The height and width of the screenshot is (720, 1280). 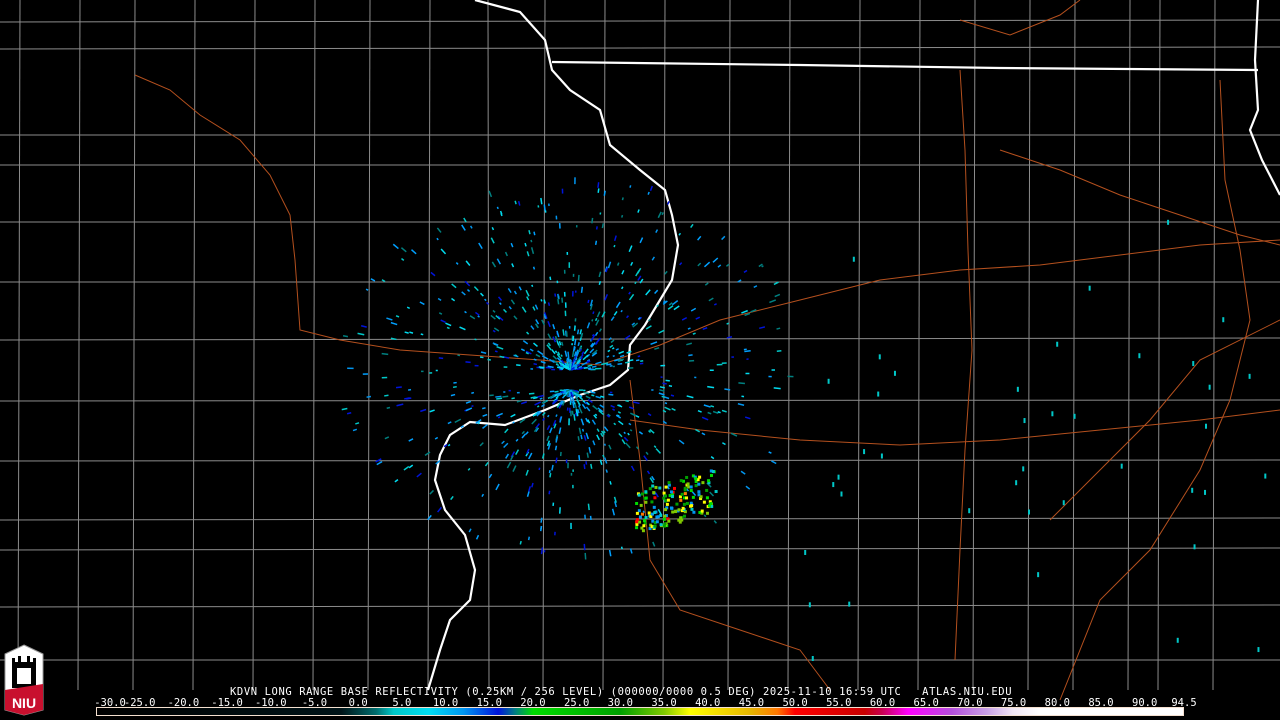 What do you see at coordinates (905, 66) in the screenshot?
I see `state-line-north` at bounding box center [905, 66].